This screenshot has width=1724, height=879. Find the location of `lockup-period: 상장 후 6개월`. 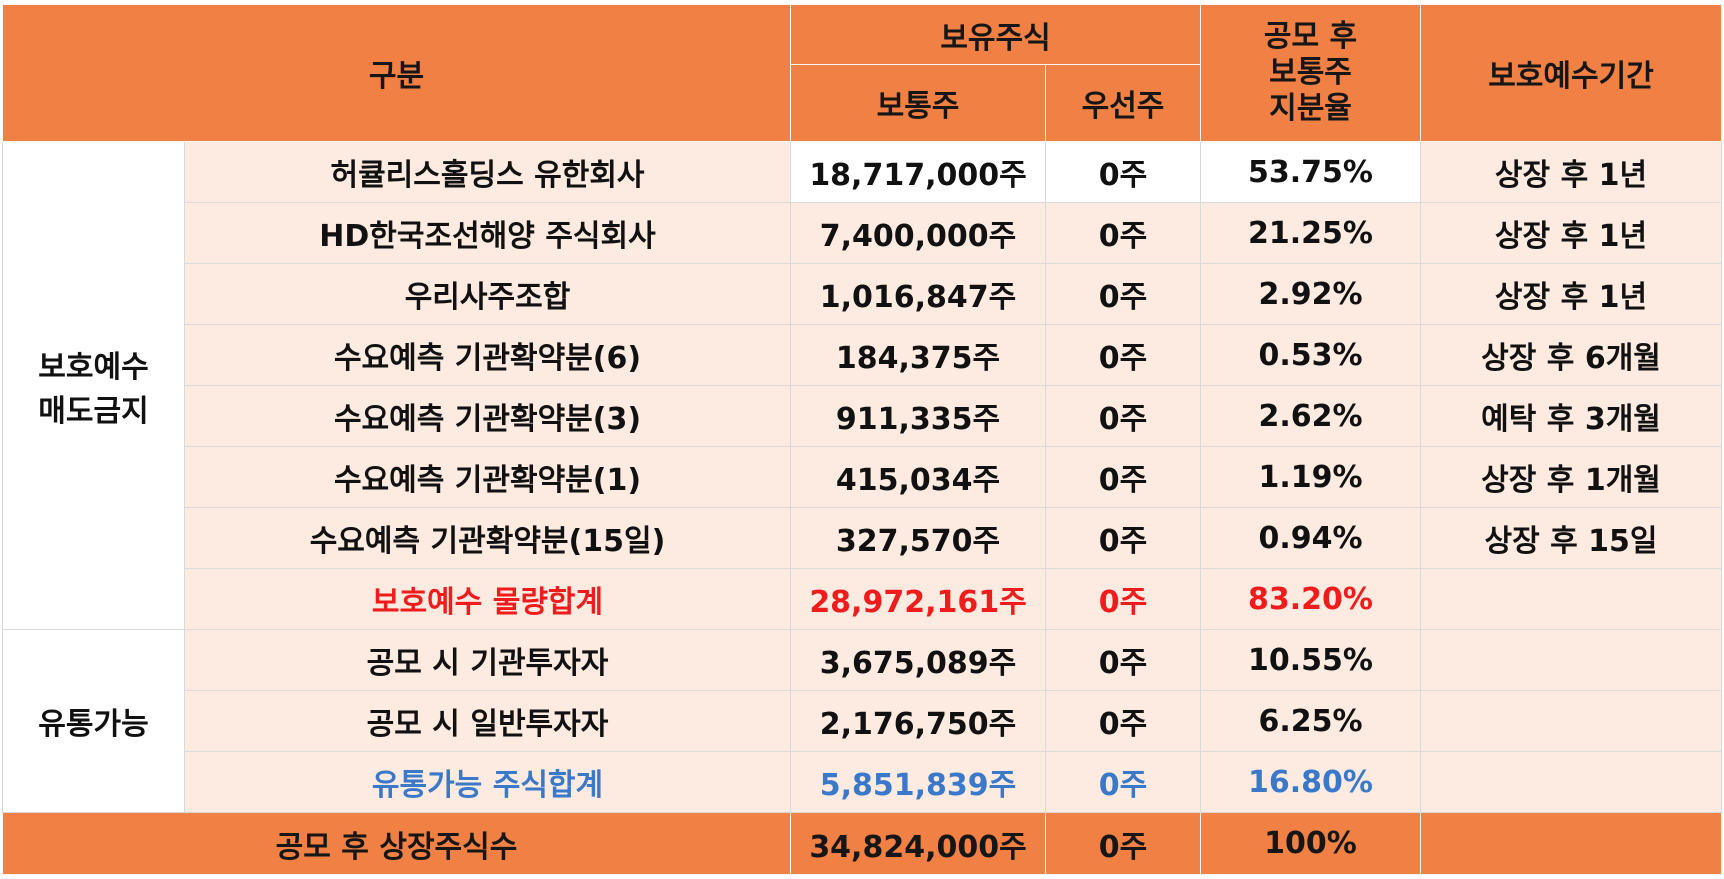

lockup-period: 상장 후 6개월 is located at coordinates (1571, 355).